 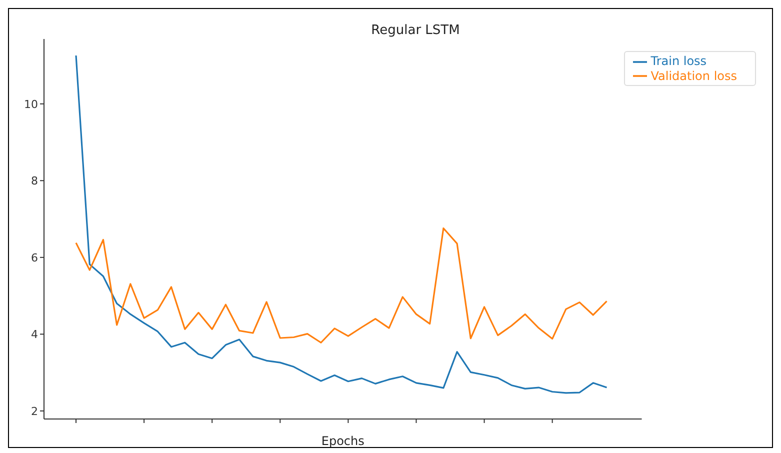 What do you see at coordinates (415, 30) in the screenshot?
I see `chart-title: Regular LSTM` at bounding box center [415, 30].